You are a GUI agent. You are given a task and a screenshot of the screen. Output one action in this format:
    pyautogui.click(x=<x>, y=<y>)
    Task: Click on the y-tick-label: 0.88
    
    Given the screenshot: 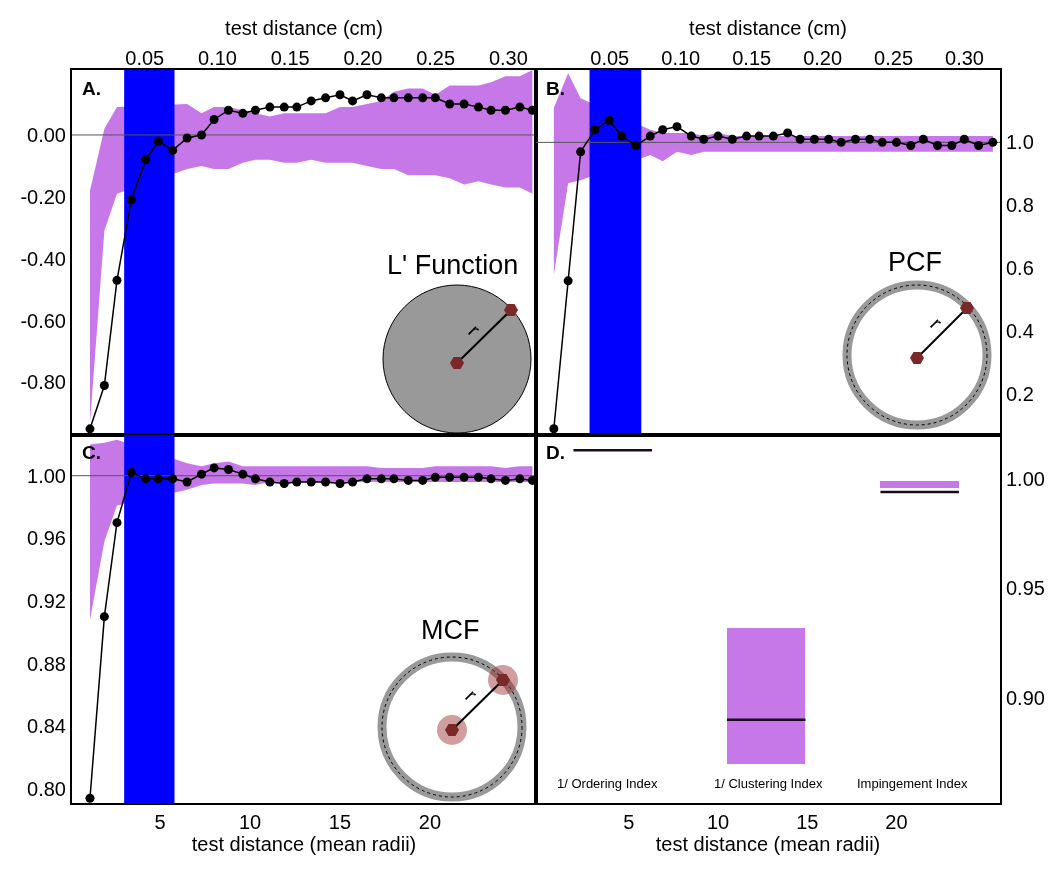 What is the action you would take?
    pyautogui.click(x=46, y=663)
    